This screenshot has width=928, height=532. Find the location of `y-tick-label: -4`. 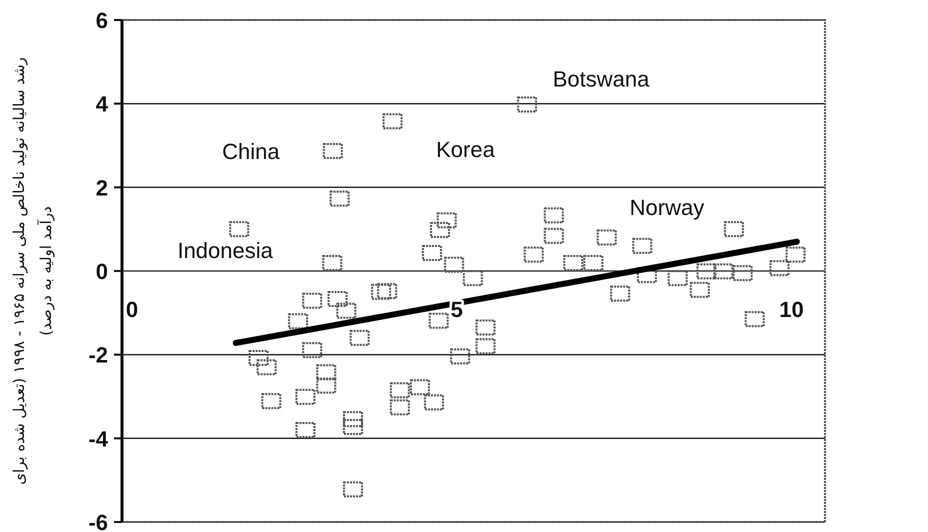

y-tick-label: -4 is located at coordinates (98, 439).